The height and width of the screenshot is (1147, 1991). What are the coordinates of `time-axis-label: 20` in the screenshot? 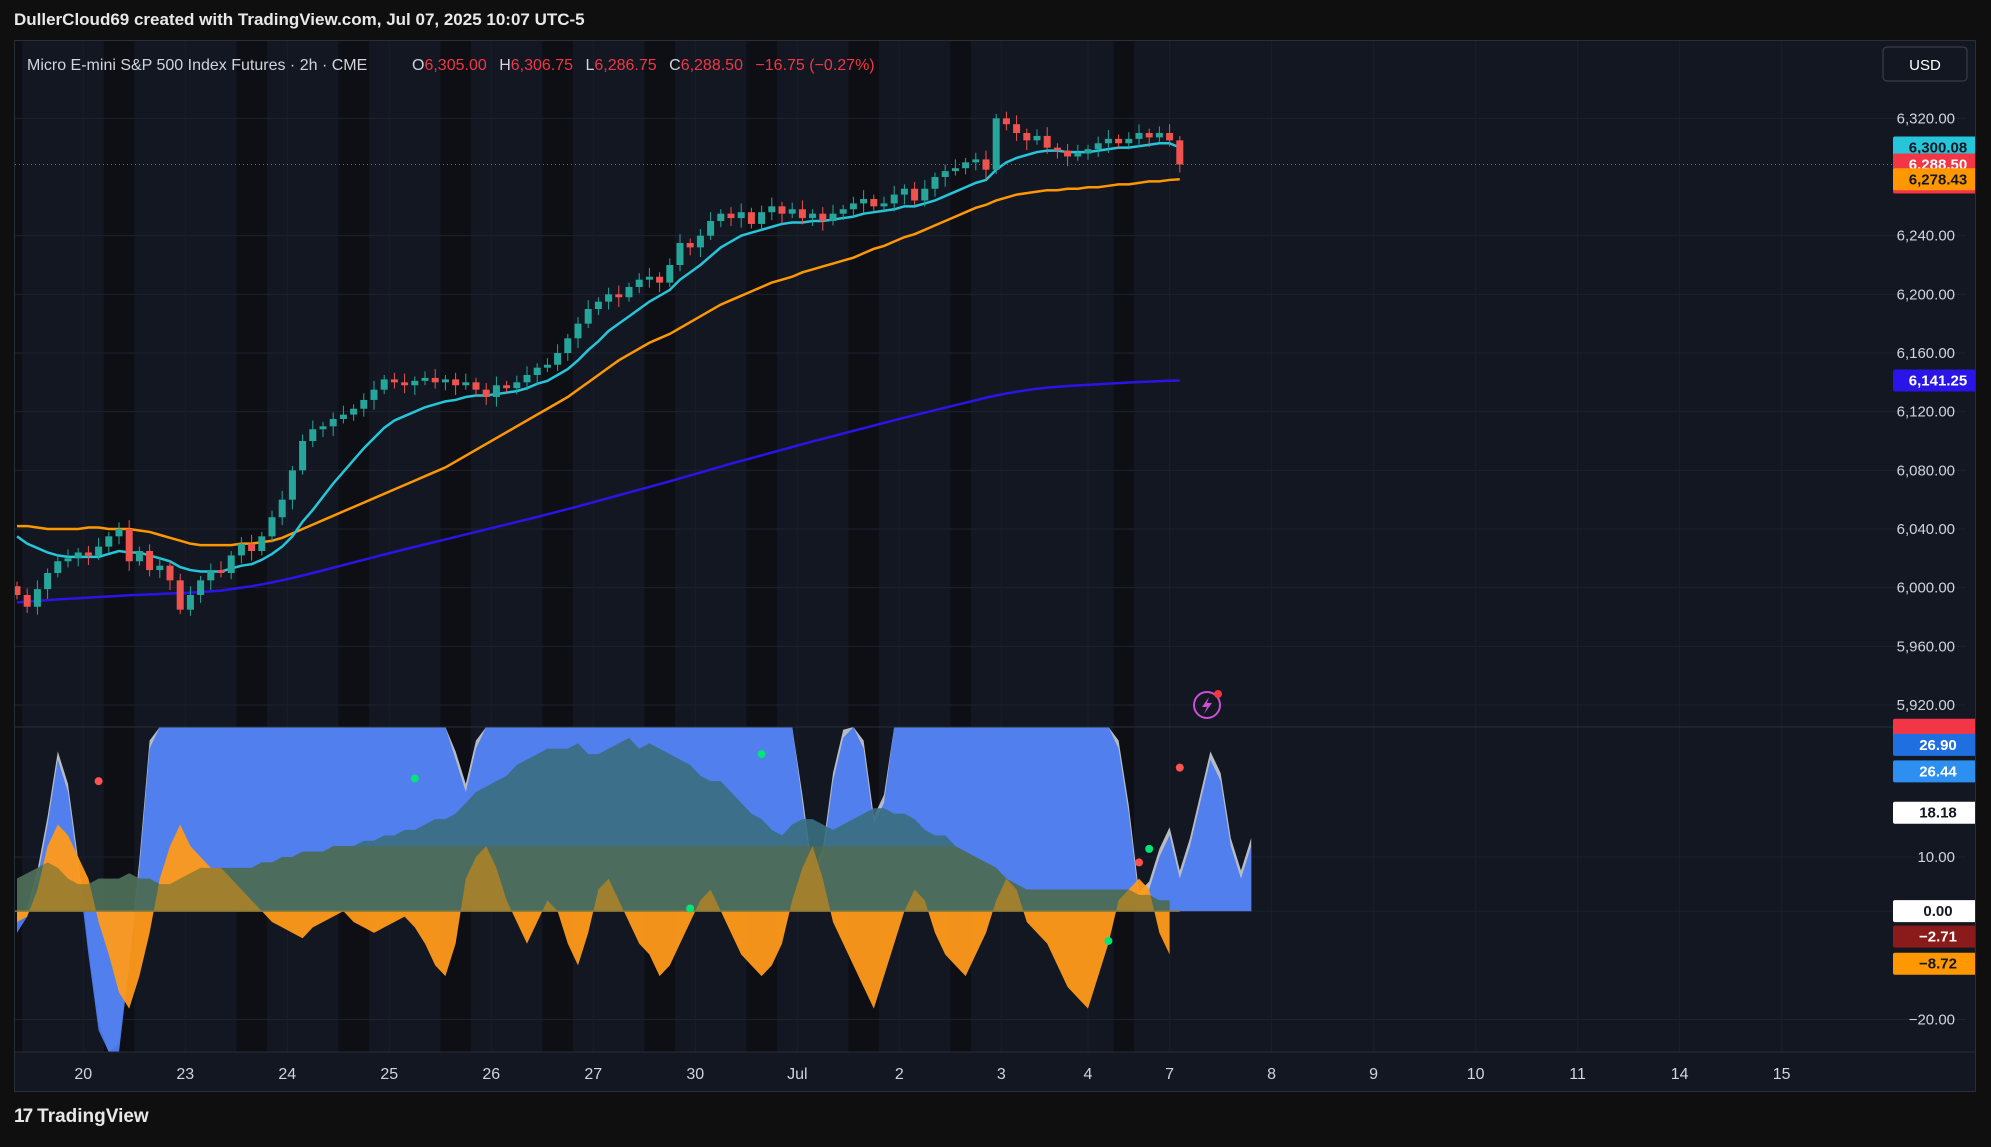 It's located at (83, 1074).